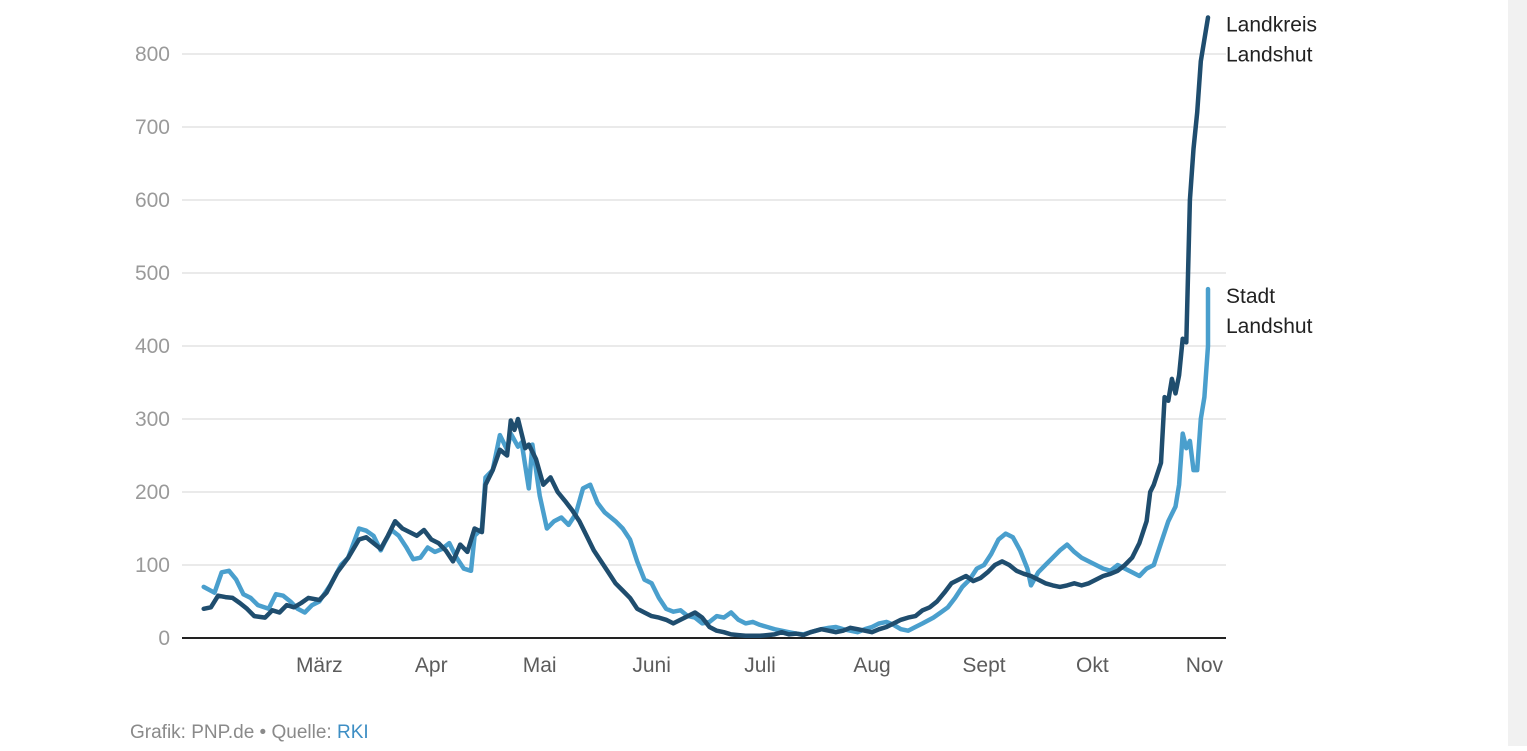 This screenshot has height=751, width=1527. What do you see at coordinates (352, 732) in the screenshot?
I see `source-link-rki: RKI` at bounding box center [352, 732].